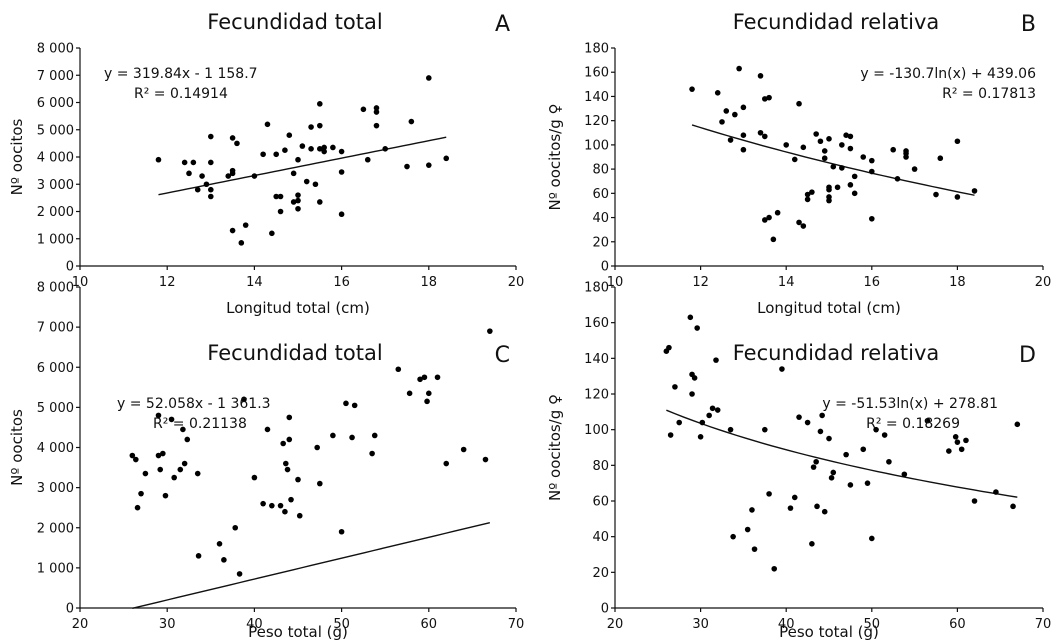  What do you see at coordinates (596, 323) in the screenshot?
I see `y-tick-label: 160` at bounding box center [596, 323].